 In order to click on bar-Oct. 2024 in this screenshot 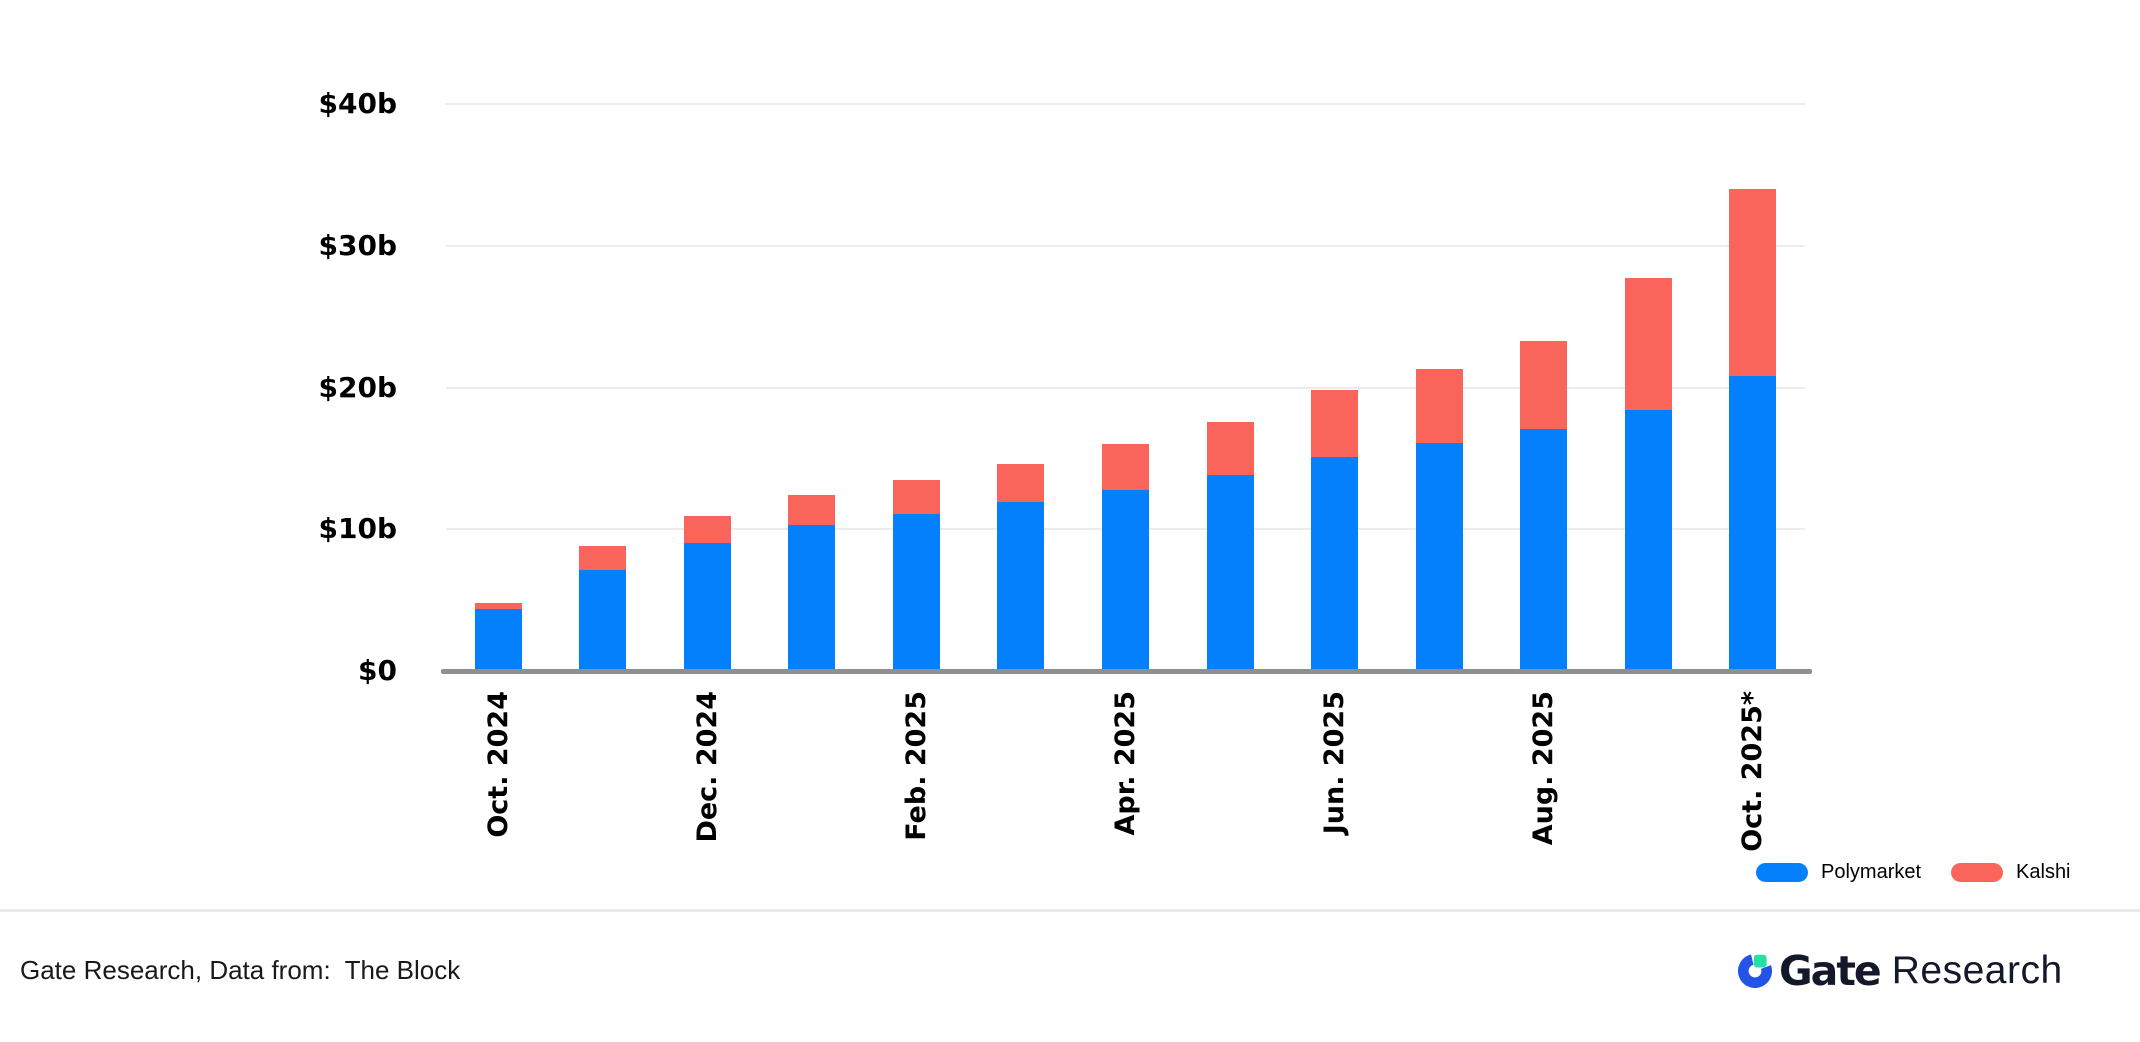, I will do `click(498, 636)`.